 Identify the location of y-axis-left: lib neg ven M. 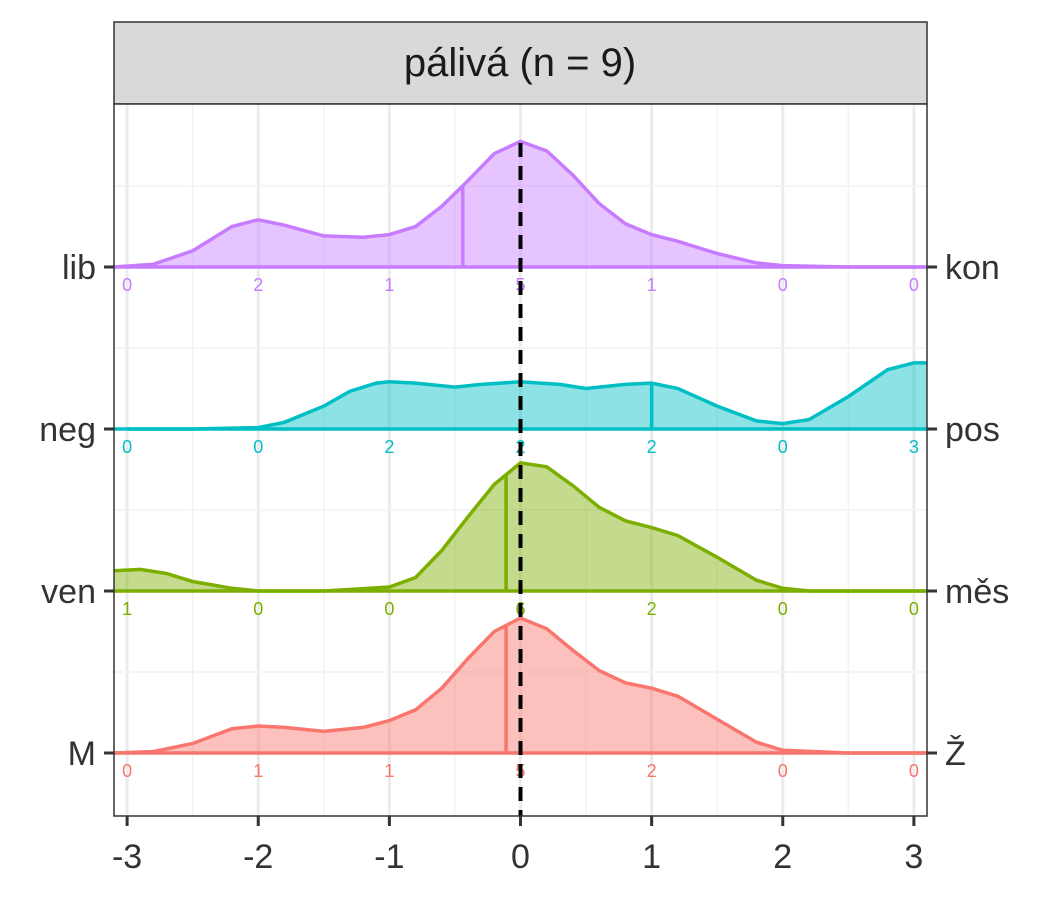
(76, 511).